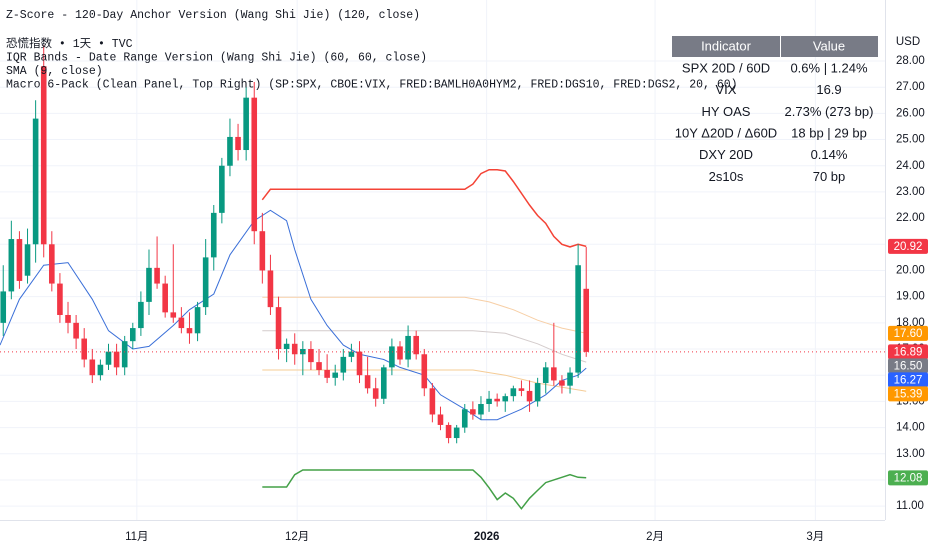 The height and width of the screenshot is (550, 932). Describe the element at coordinates (910, 271) in the screenshot. I see `y-tick-label: 20.00` at that location.